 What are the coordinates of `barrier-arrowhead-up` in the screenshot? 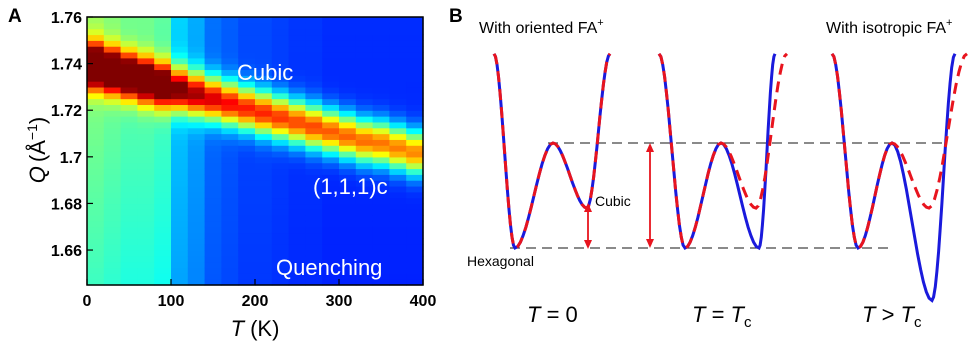 It's located at (650, 147).